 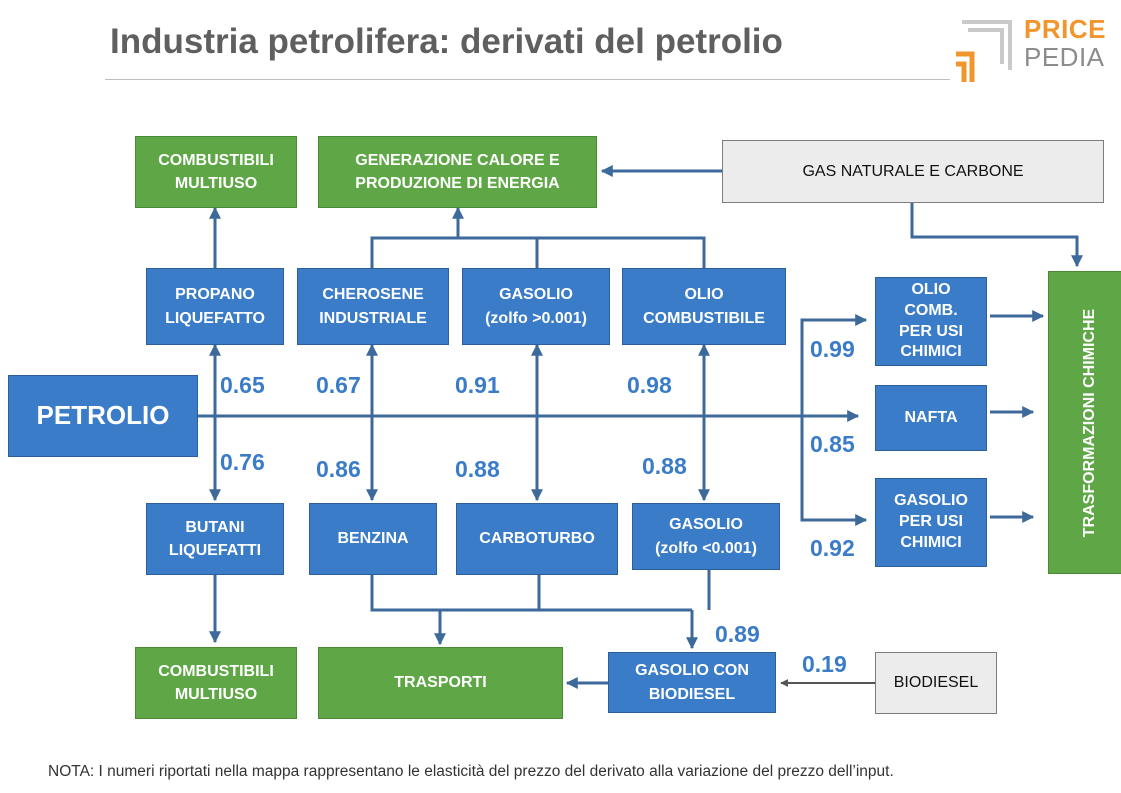 What do you see at coordinates (477, 385) in the screenshot?
I see `elasticity-gasolio-alto: 0.91` at bounding box center [477, 385].